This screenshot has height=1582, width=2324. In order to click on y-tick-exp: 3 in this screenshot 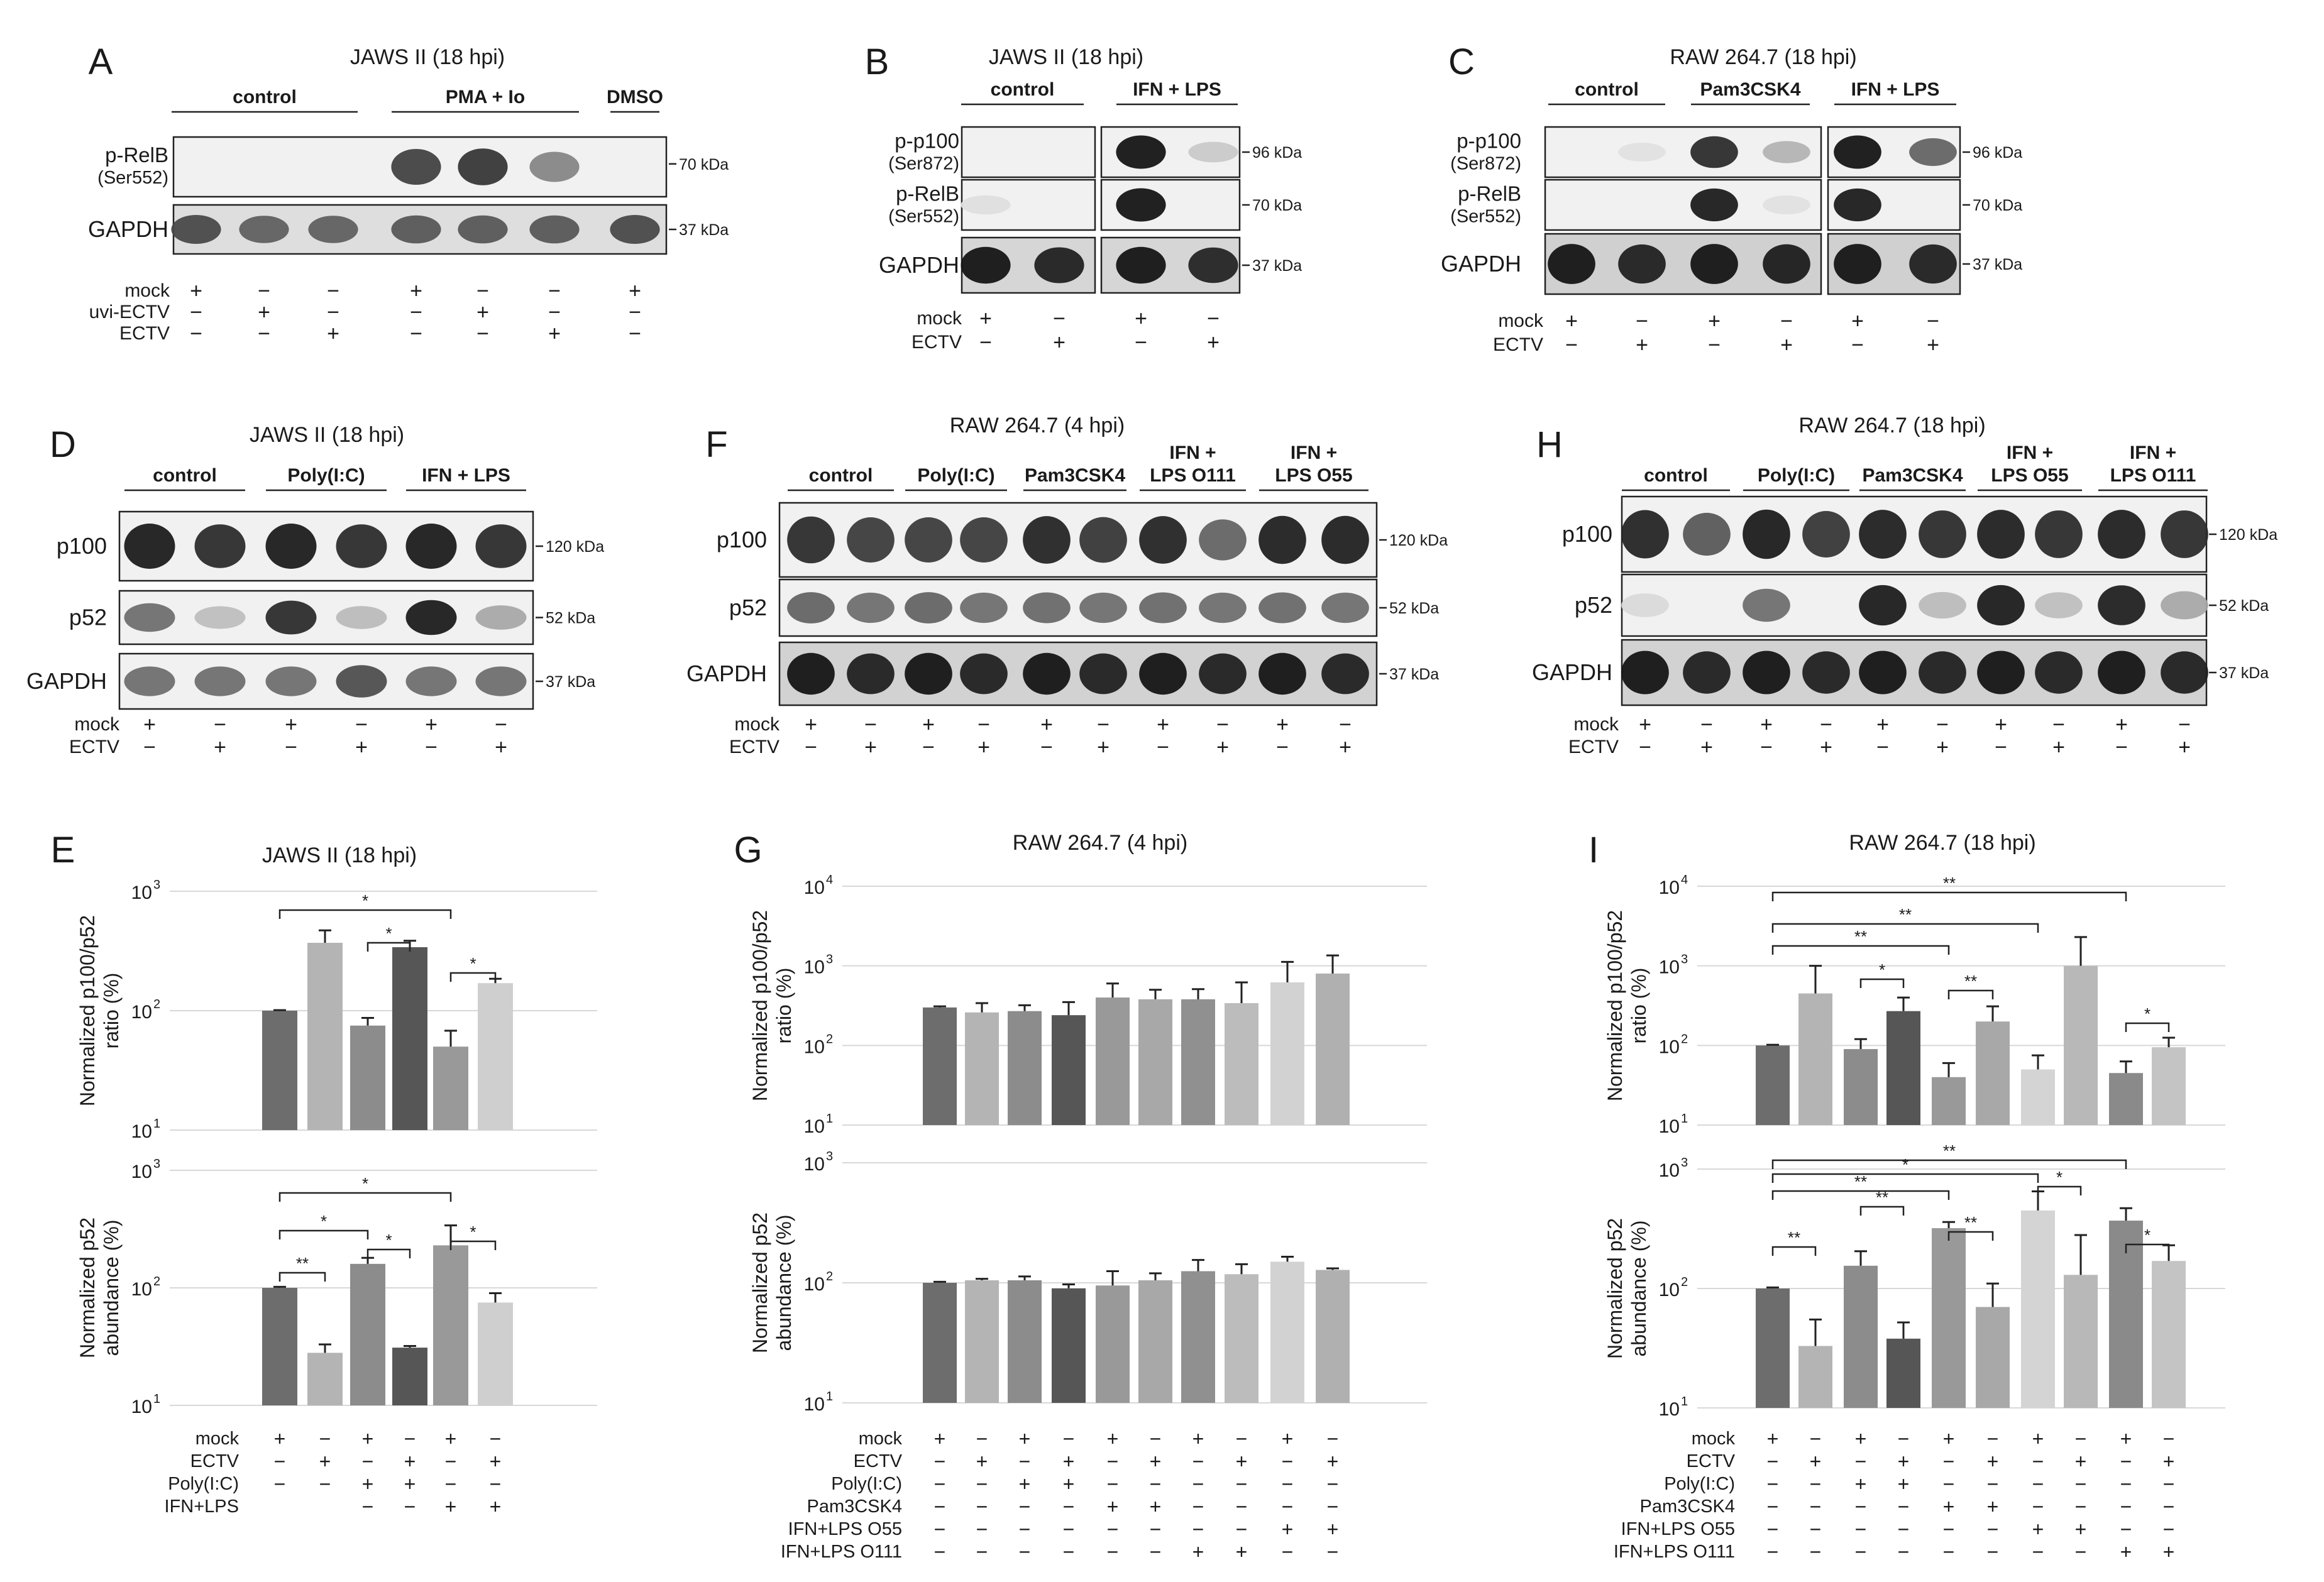, I will do `click(1684, 960)`.